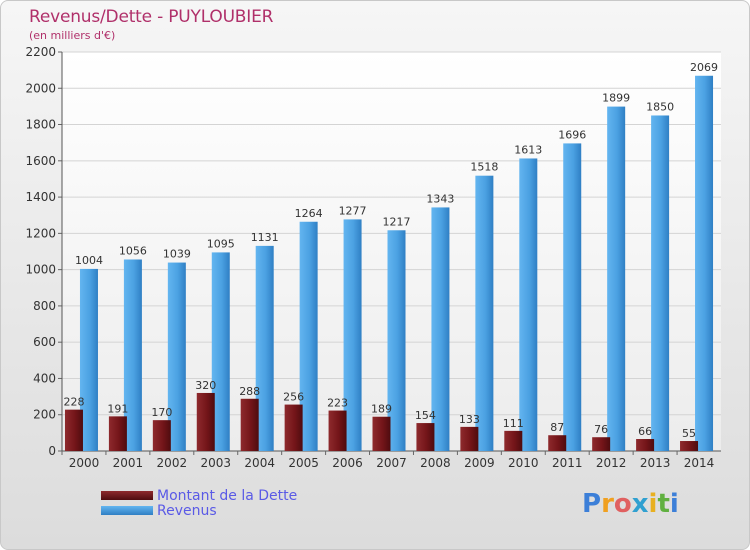 The image size is (750, 550). I want to click on y-tick-label: 1400, so click(40, 197).